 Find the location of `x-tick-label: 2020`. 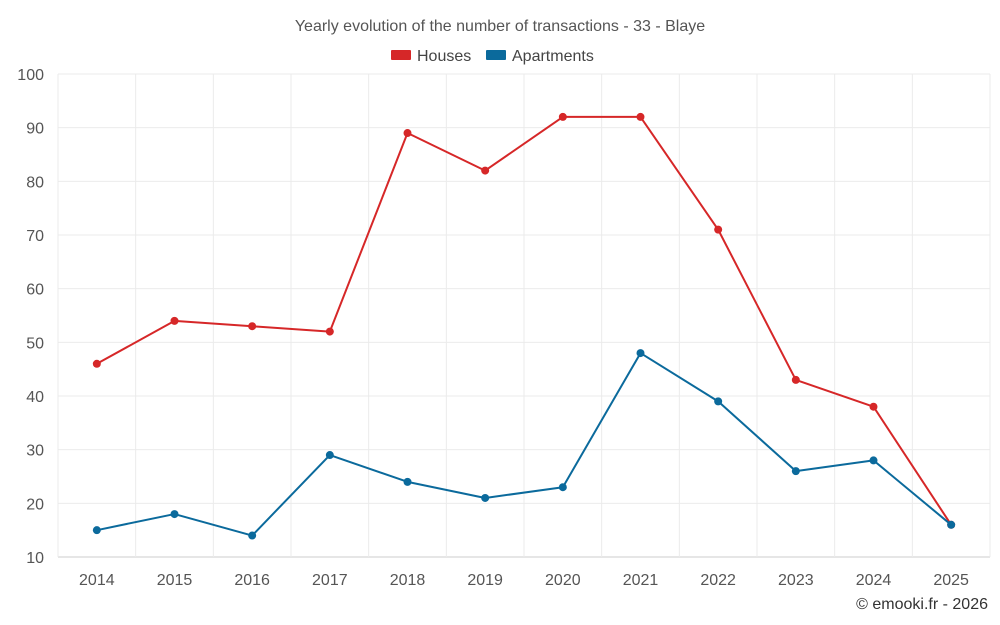

x-tick-label: 2020 is located at coordinates (563, 580).